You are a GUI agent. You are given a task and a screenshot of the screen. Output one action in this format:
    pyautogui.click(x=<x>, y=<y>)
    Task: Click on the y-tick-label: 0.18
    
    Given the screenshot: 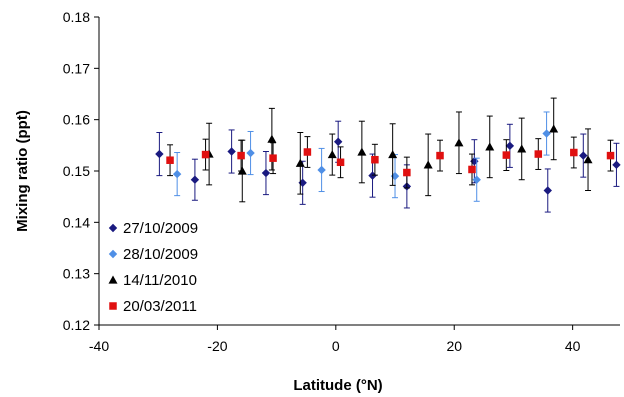 What is the action you would take?
    pyautogui.click(x=76, y=17)
    